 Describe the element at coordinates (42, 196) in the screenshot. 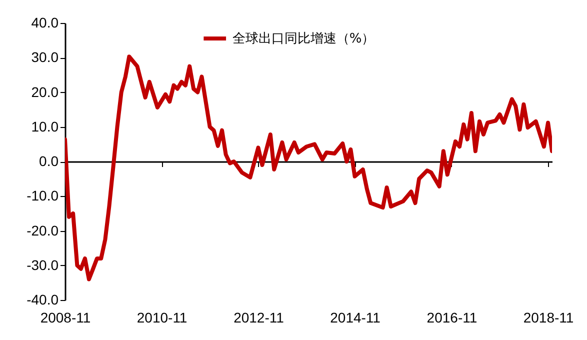

I see `y-tick-label: -10.0` at that location.